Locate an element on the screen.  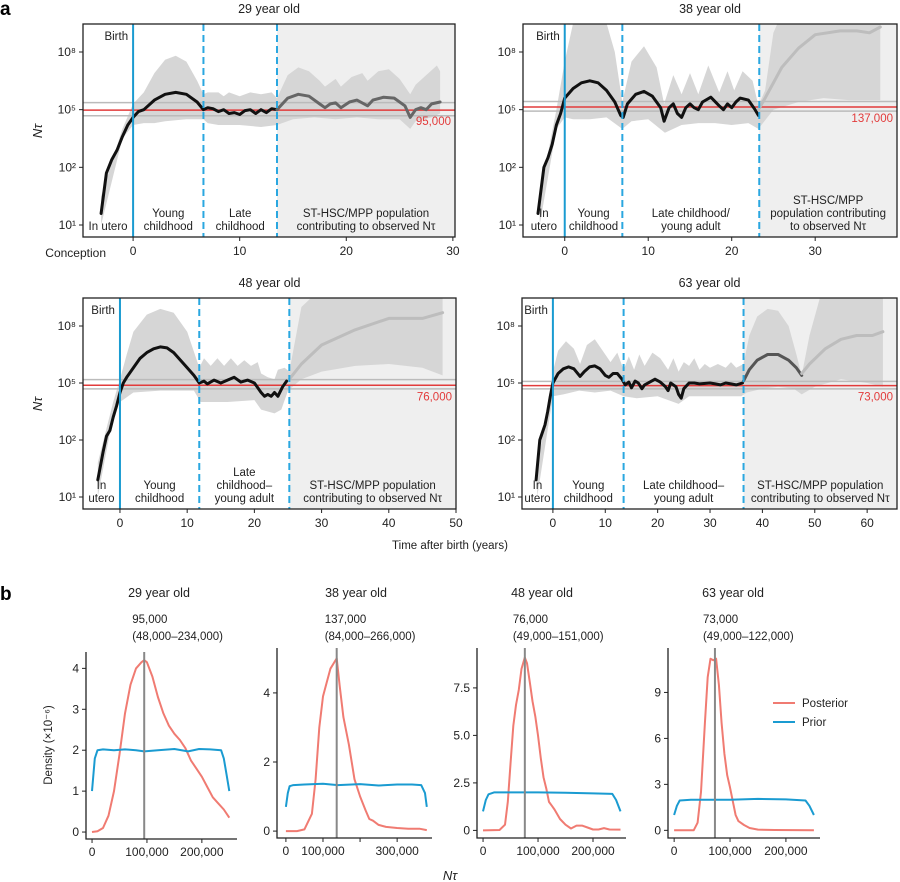
y-tick-label: 10⁸ is located at coordinates (506, 326).